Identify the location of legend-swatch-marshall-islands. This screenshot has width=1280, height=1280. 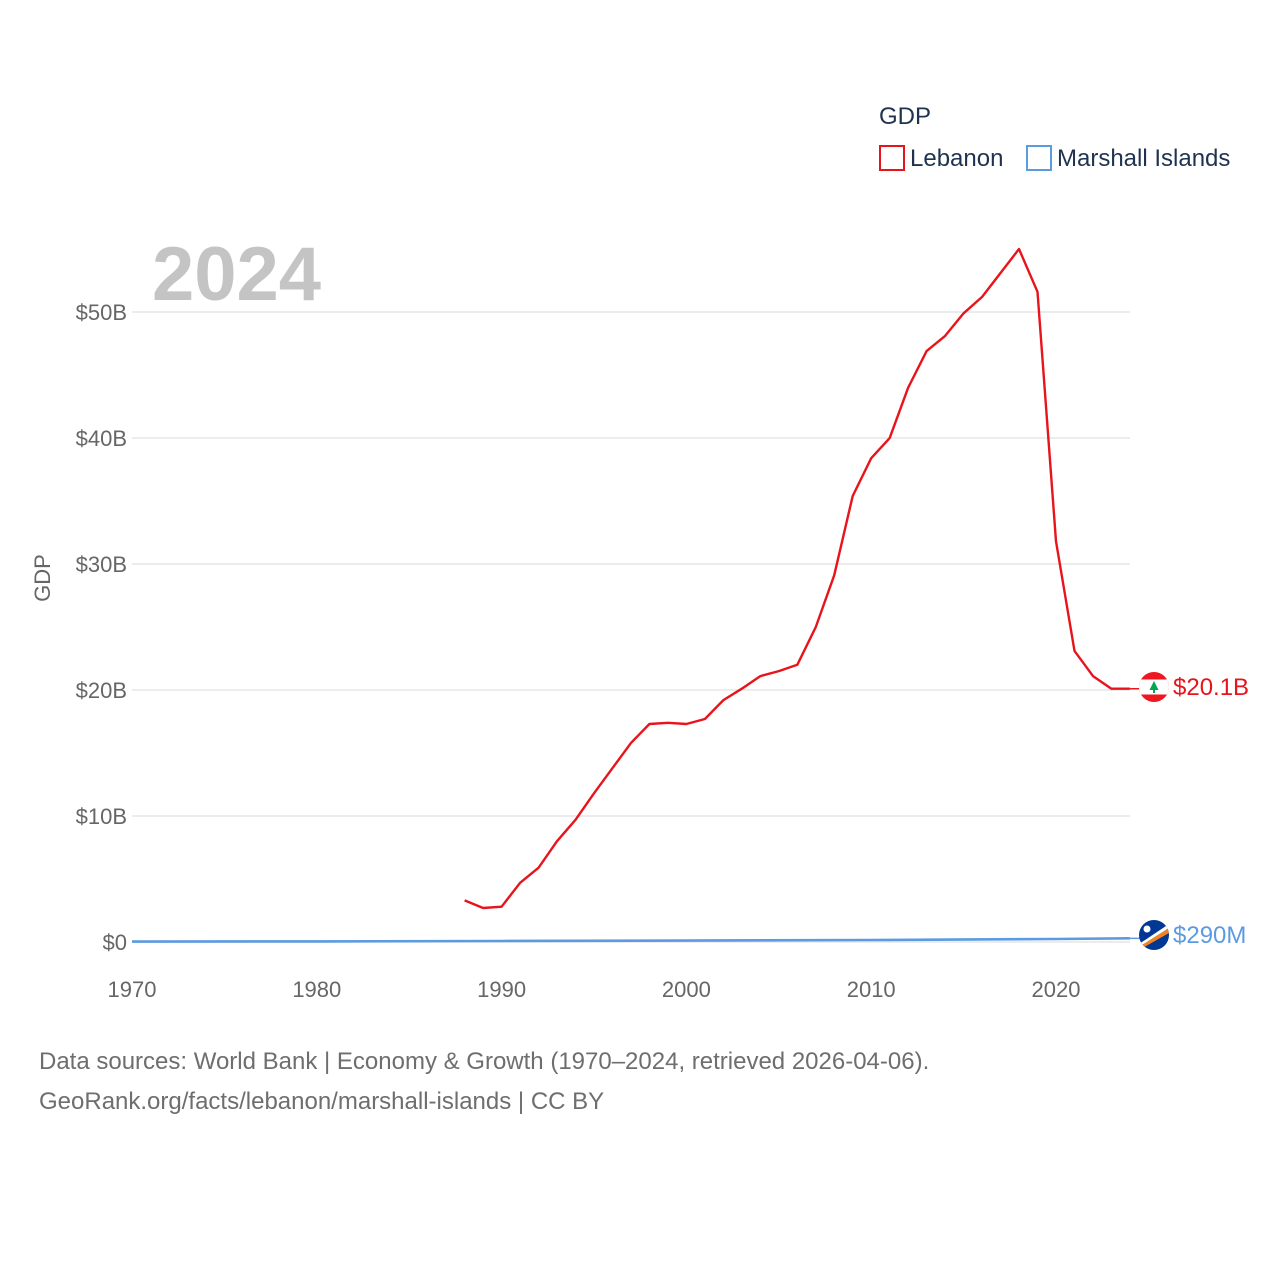
(1039, 158).